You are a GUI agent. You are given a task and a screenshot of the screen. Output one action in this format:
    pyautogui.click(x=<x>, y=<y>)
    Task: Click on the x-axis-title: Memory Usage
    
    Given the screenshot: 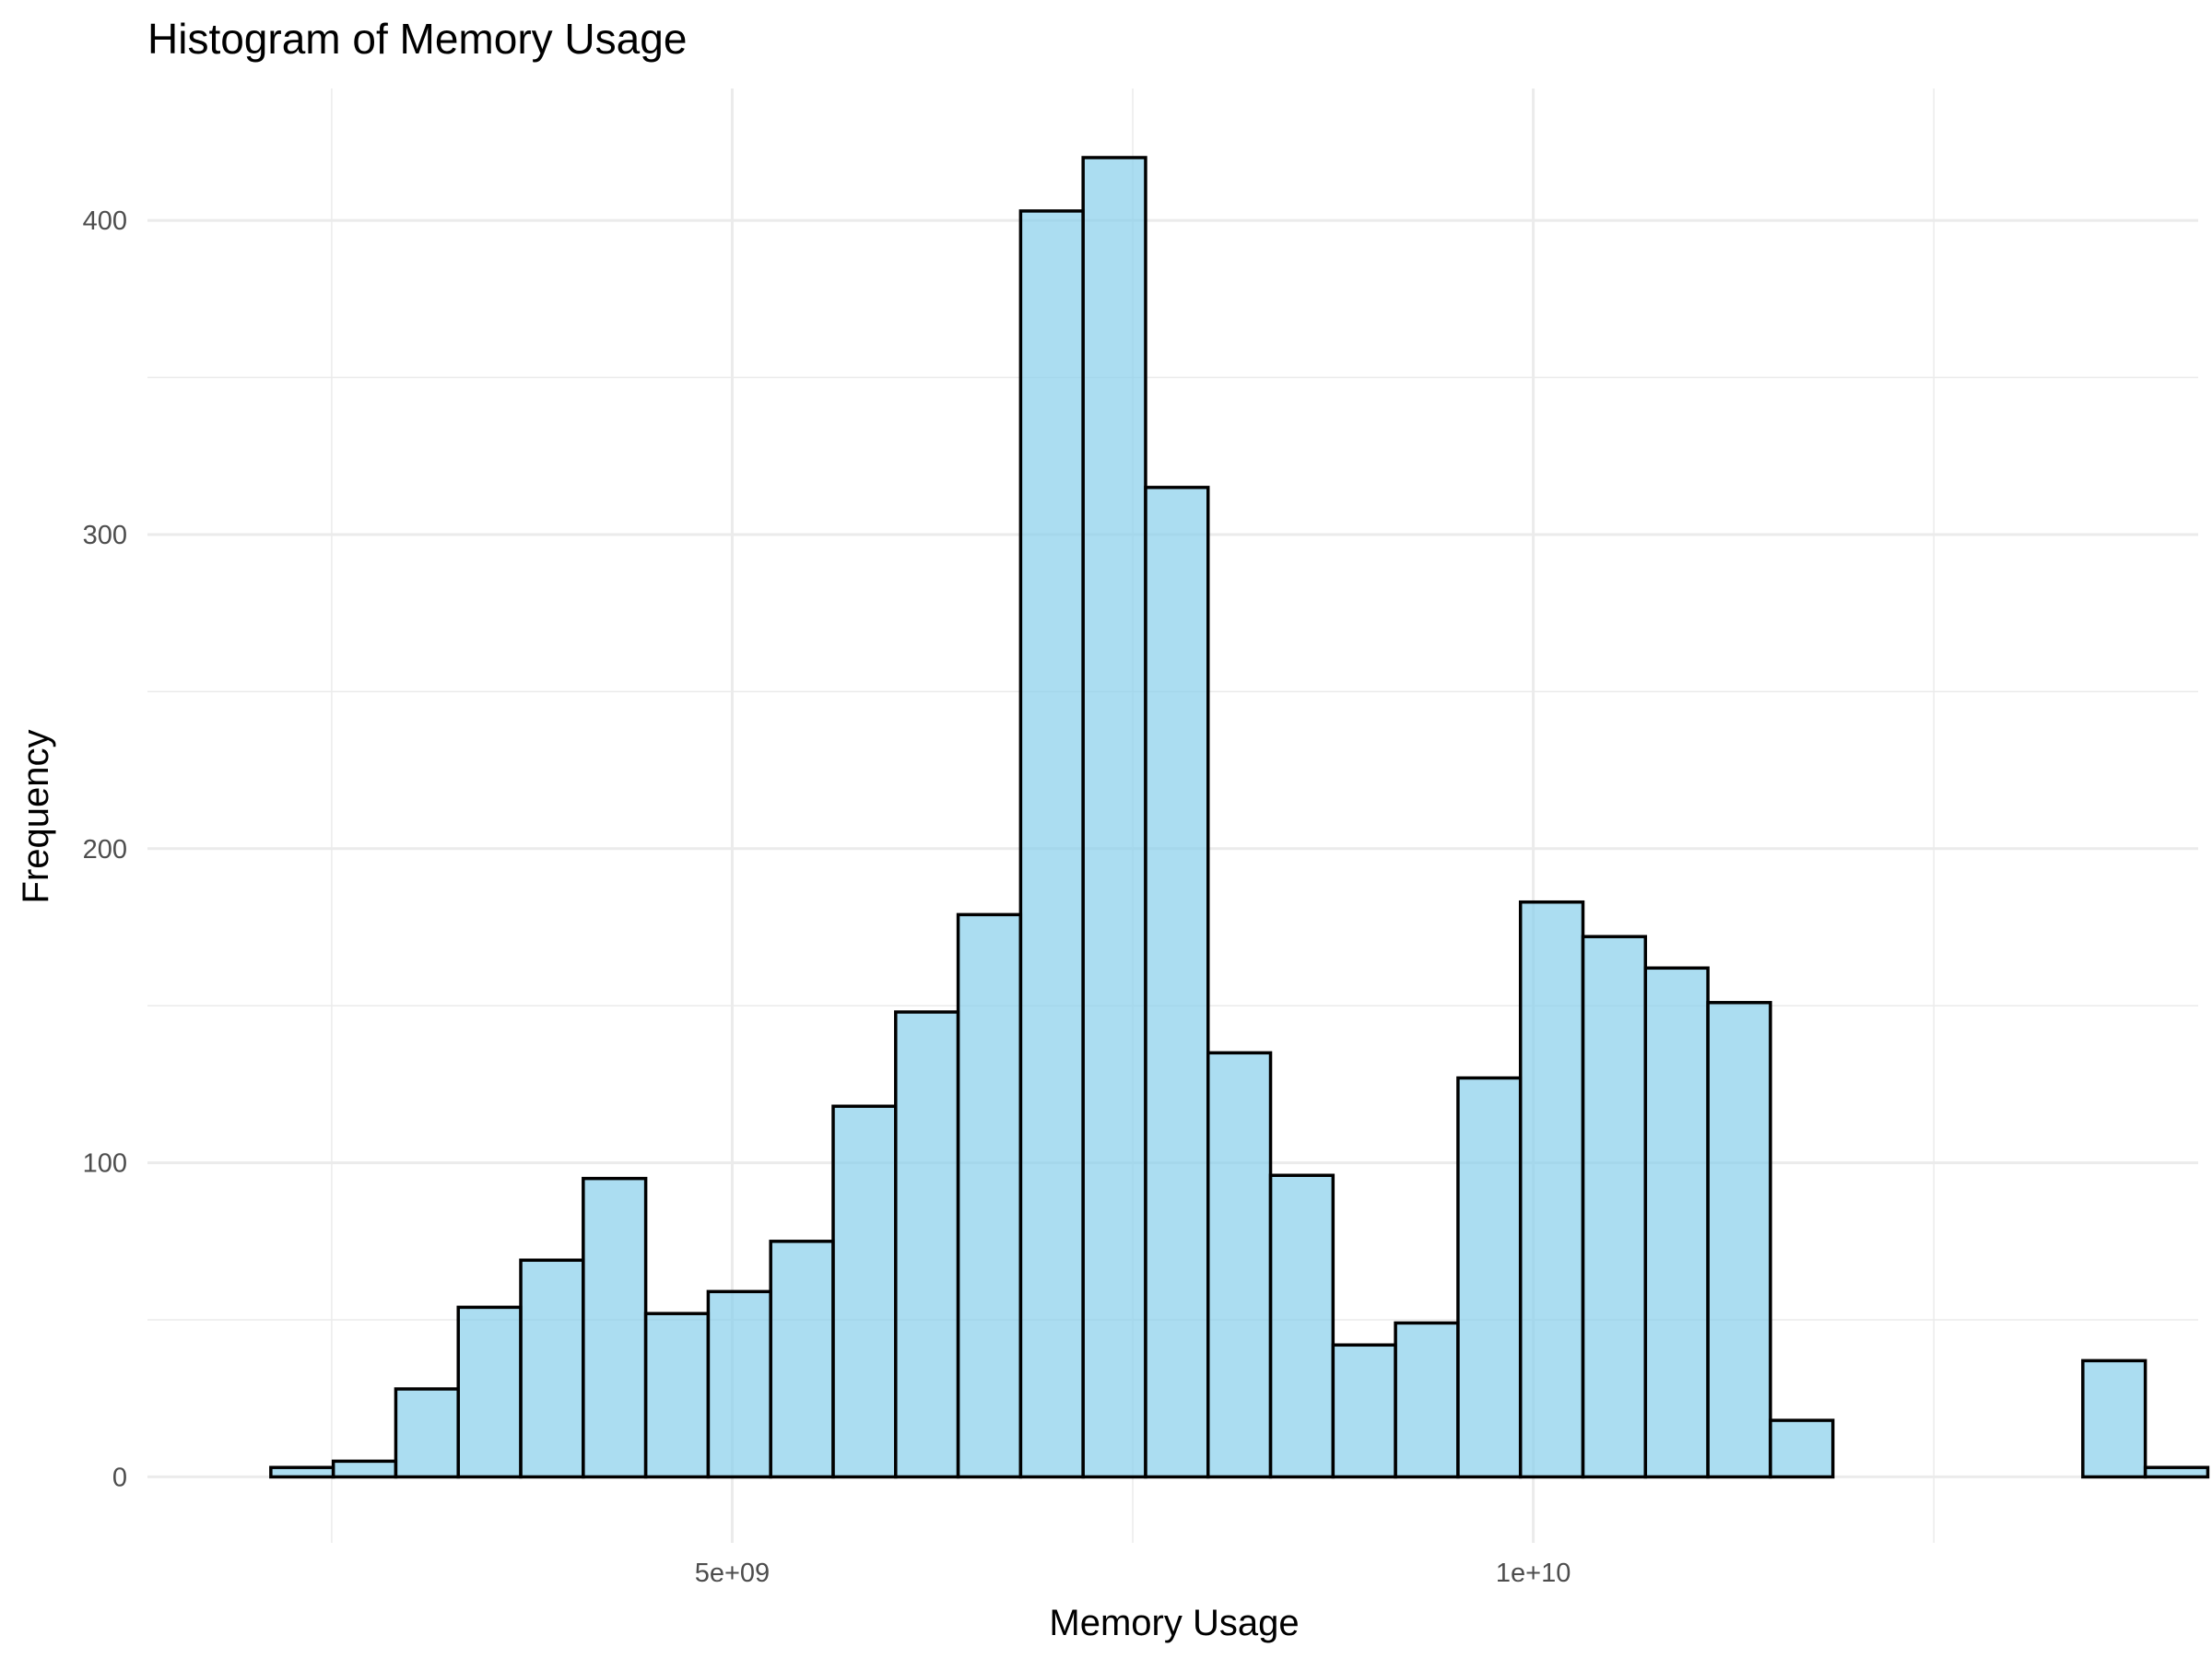 What is the action you would take?
    pyautogui.click(x=1174, y=1623)
    